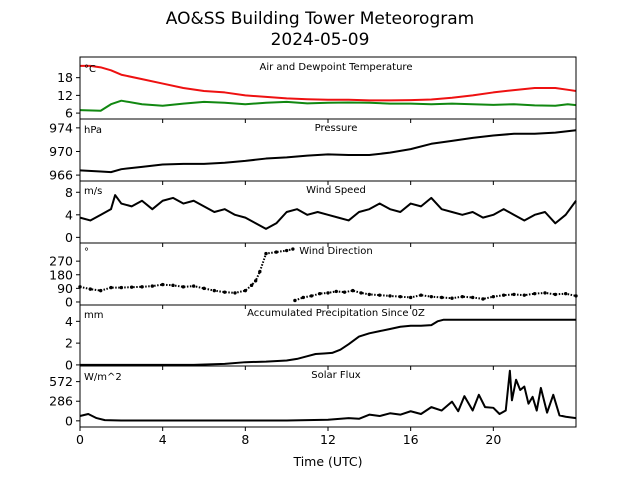 This screenshot has height=480, width=640. Describe the element at coordinates (288, 439) in the screenshot. I see `x-axis: 0 4 8 12 16 20` at that location.